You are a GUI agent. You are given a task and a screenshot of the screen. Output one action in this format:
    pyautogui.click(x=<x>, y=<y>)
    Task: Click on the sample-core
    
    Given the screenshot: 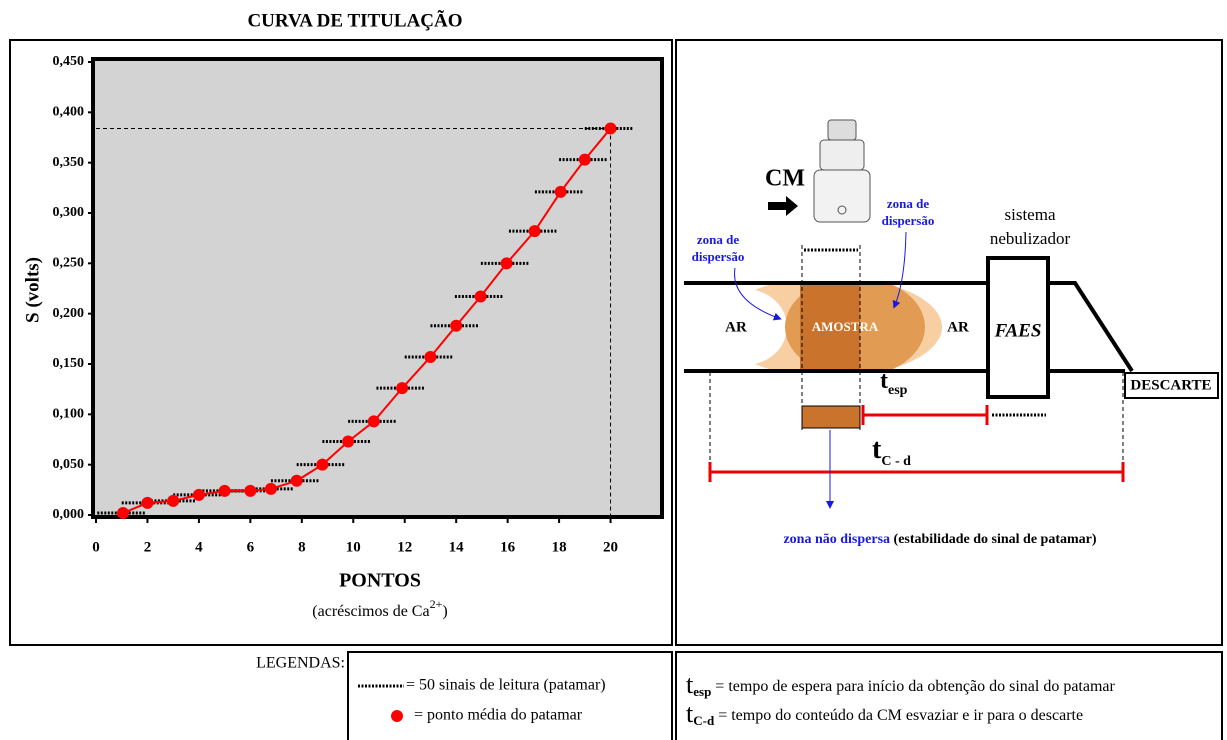 What is the action you would take?
    pyautogui.click(x=830, y=327)
    